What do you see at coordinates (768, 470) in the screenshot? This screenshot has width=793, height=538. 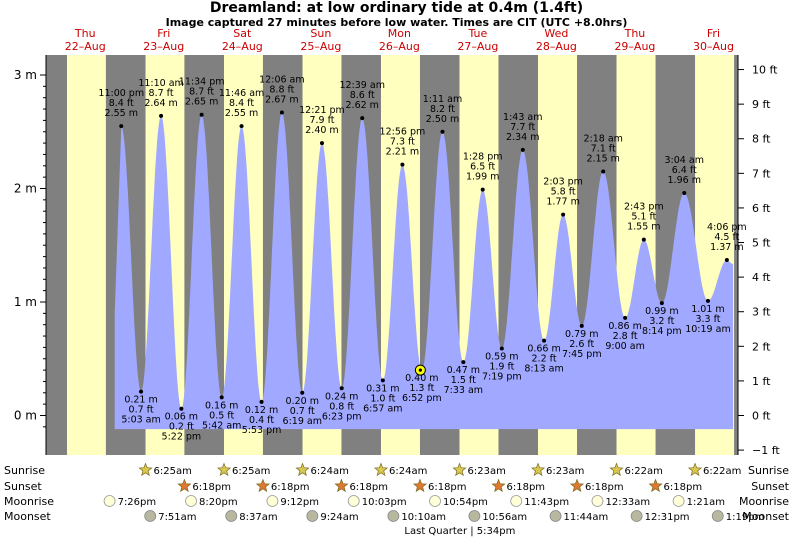 I see `row-label-right: Sunrise` at bounding box center [768, 470].